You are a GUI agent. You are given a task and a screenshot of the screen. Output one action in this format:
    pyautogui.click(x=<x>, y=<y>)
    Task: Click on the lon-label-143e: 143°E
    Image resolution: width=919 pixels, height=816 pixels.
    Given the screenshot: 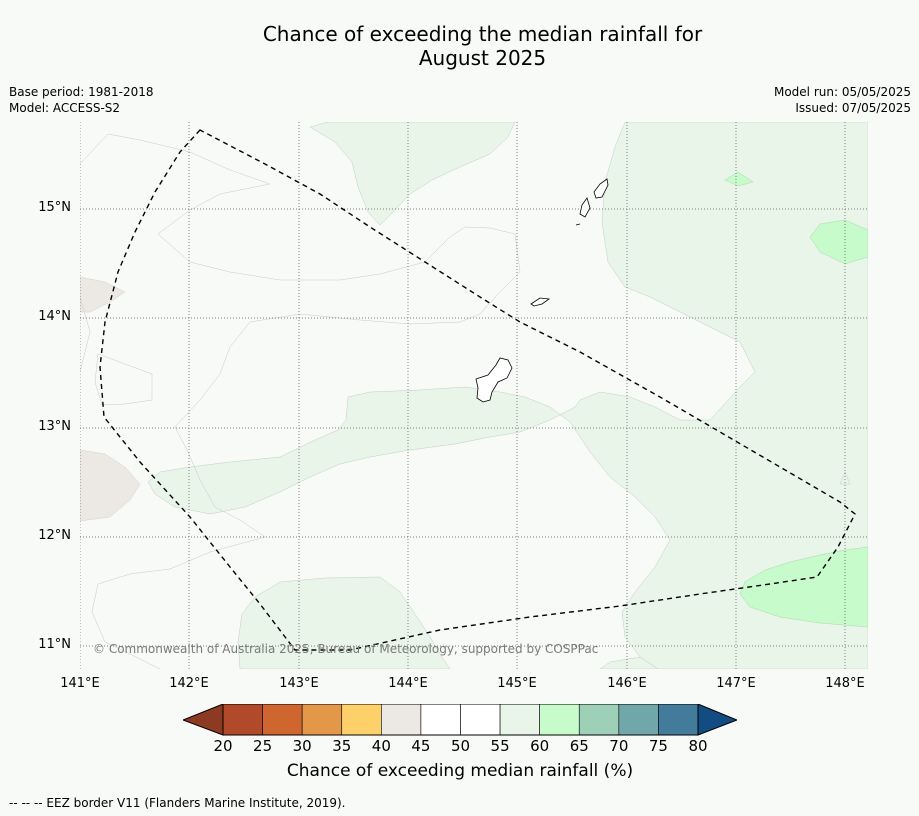 What is the action you would take?
    pyautogui.click(x=299, y=683)
    